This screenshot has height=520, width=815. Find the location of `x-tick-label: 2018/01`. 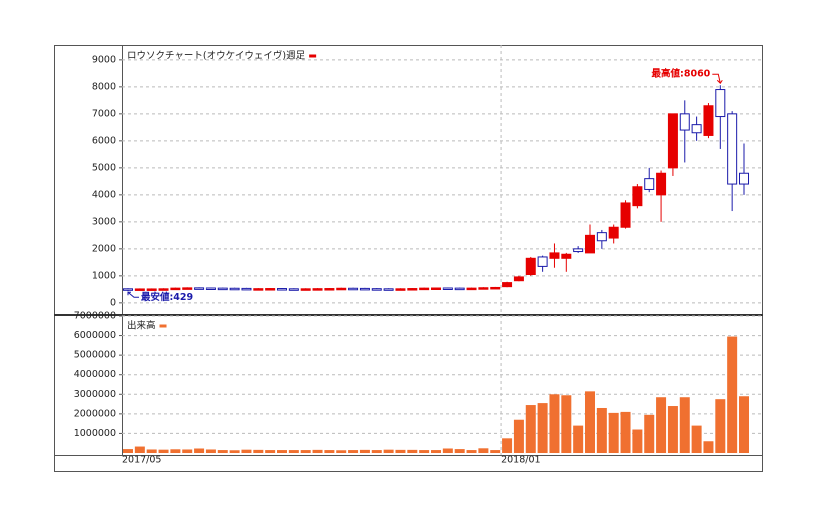

x-tick-label: 2018/01 is located at coordinates (520, 460).